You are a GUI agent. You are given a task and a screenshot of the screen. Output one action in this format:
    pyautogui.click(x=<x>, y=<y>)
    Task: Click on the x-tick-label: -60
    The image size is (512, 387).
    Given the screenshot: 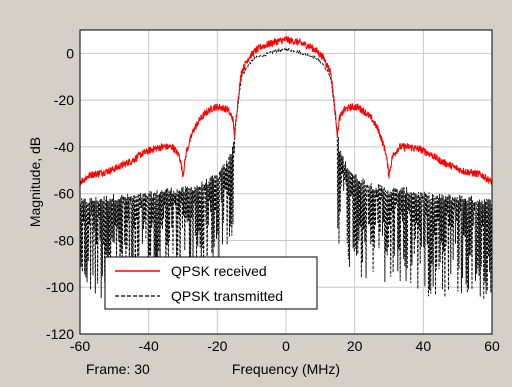 What is the action you would take?
    pyautogui.click(x=80, y=346)
    